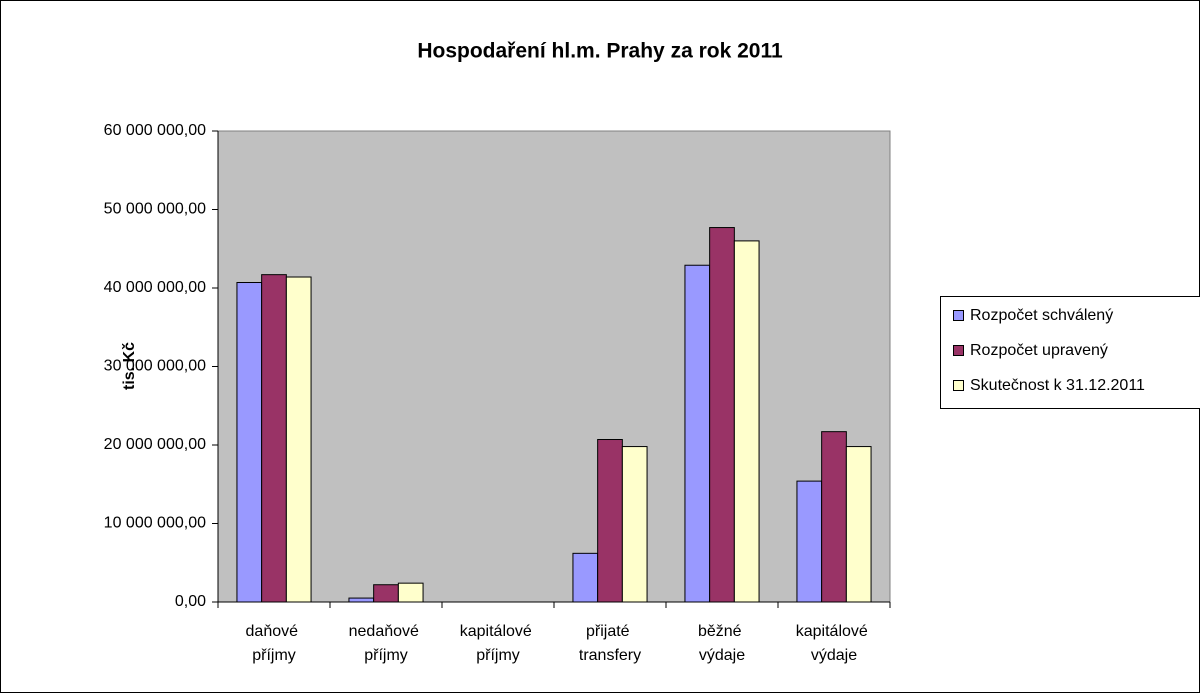  Describe the element at coordinates (1041, 315) in the screenshot. I see `legend-label: Rozpočet schválený` at that location.